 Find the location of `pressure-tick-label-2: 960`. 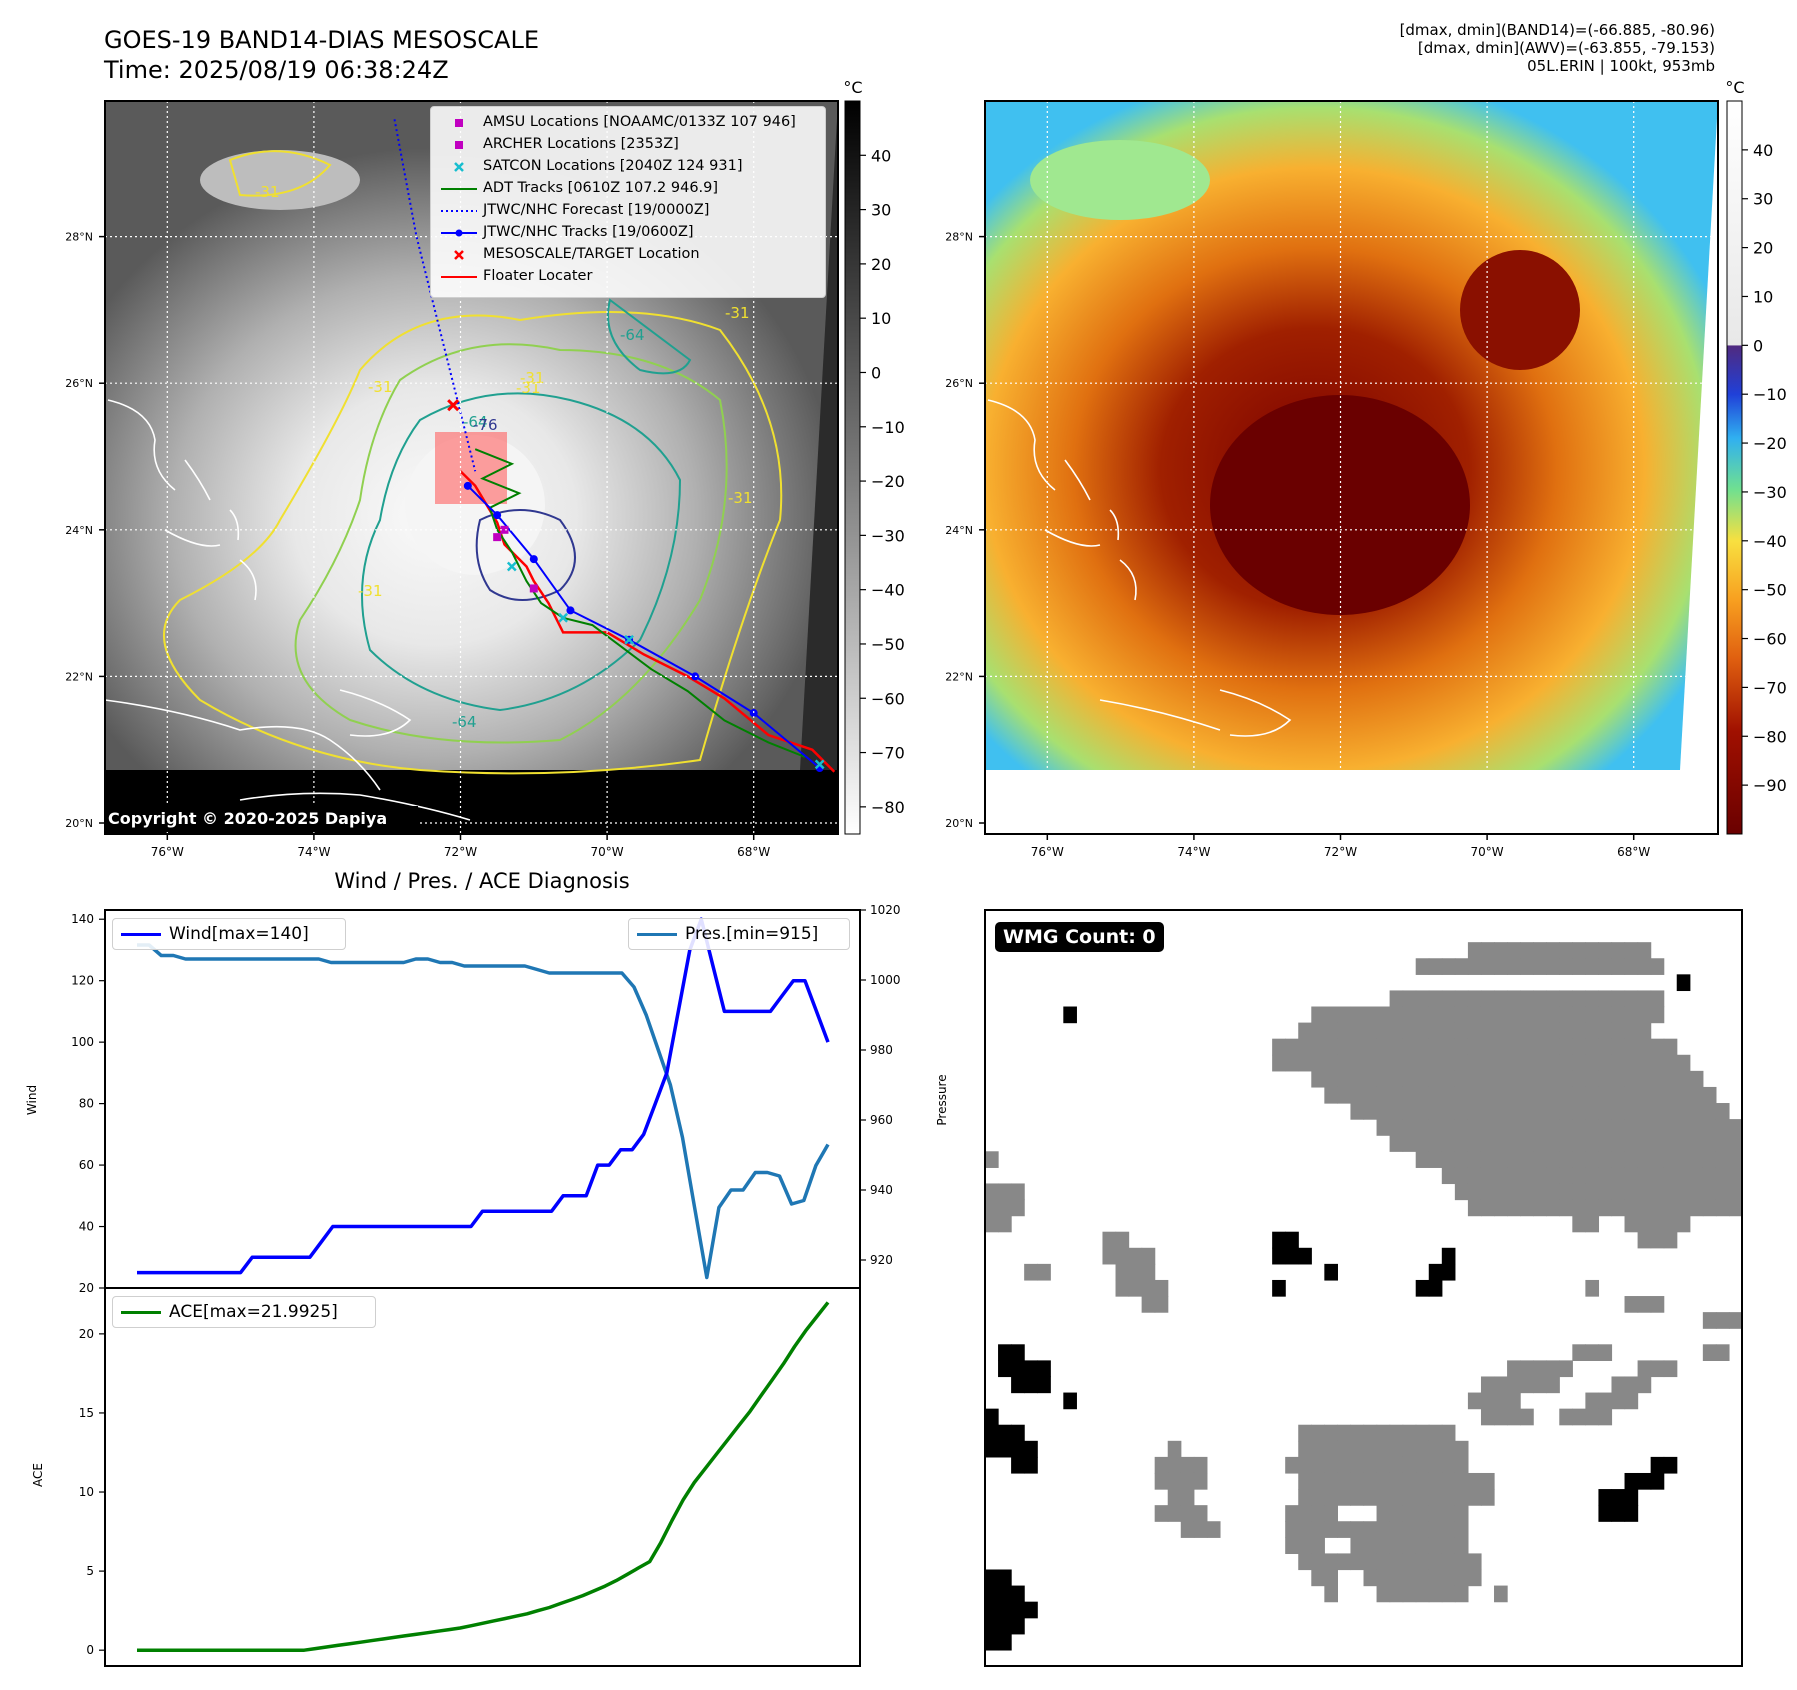

pressure-tick-label-2: 960 is located at coordinates (881, 1120).